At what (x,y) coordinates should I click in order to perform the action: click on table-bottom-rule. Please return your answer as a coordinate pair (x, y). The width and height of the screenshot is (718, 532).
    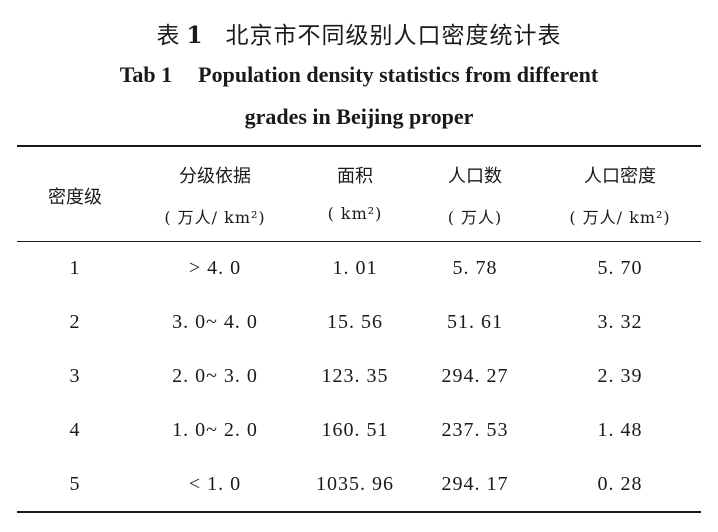
    Looking at the image, I should click on (359, 512).